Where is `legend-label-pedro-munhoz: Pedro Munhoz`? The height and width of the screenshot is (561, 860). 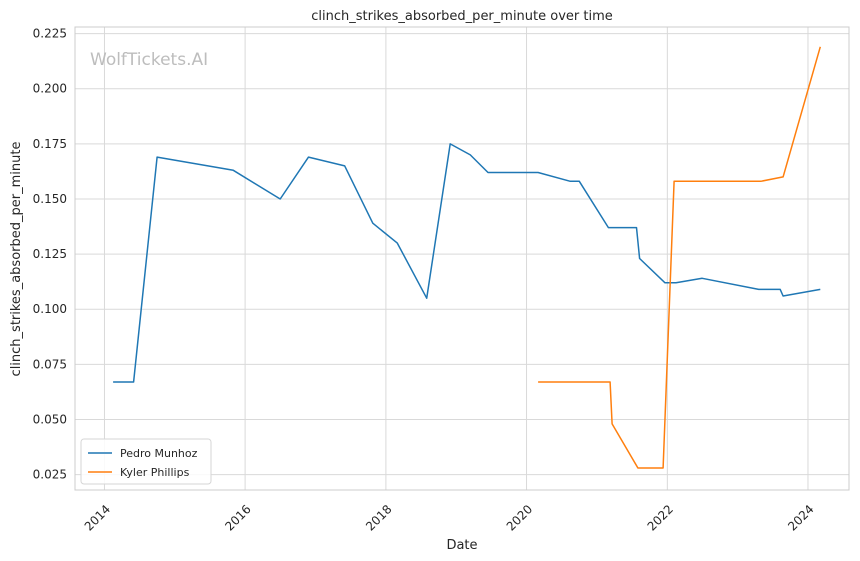 legend-label-pedro-munhoz: Pedro Munhoz is located at coordinates (159, 453).